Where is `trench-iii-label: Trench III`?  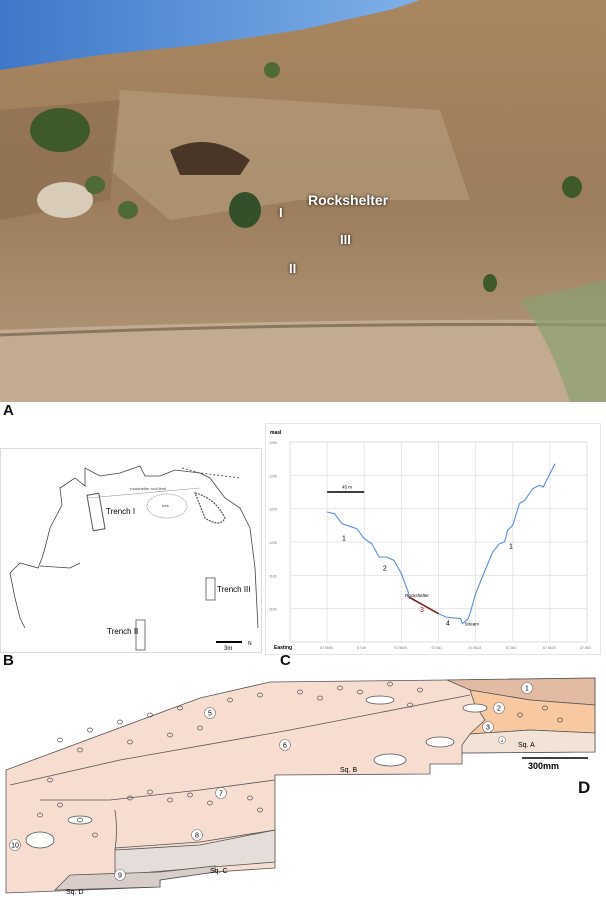
trench-iii-label: Trench III is located at coordinates (234, 589).